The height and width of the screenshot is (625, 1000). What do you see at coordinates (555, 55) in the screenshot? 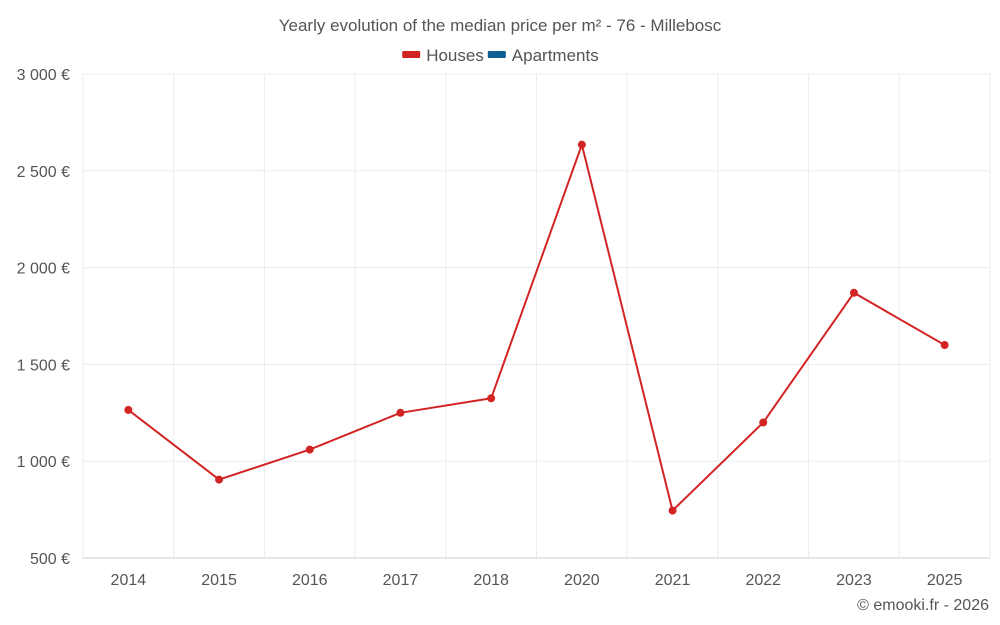
I see `legend-label: Apartments` at bounding box center [555, 55].